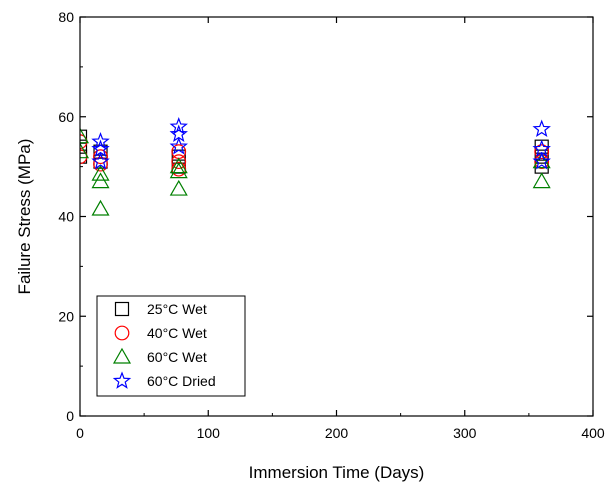 This screenshot has width=608, height=486. What do you see at coordinates (337, 472) in the screenshot?
I see `x-axis-title: Immersion Time (Days)` at bounding box center [337, 472].